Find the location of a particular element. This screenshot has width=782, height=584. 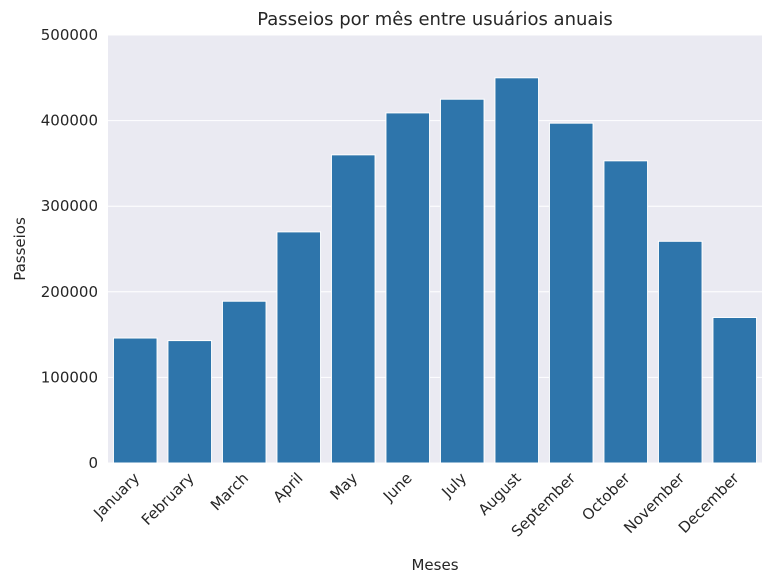

bar-march is located at coordinates (244, 382).